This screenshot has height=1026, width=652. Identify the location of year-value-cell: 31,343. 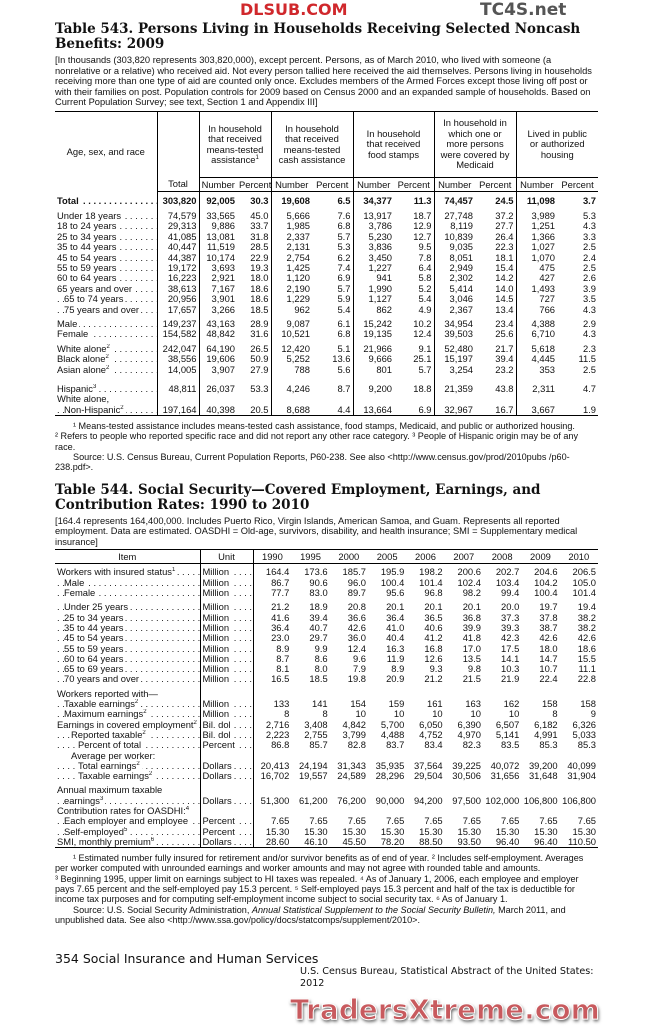
(351, 765).